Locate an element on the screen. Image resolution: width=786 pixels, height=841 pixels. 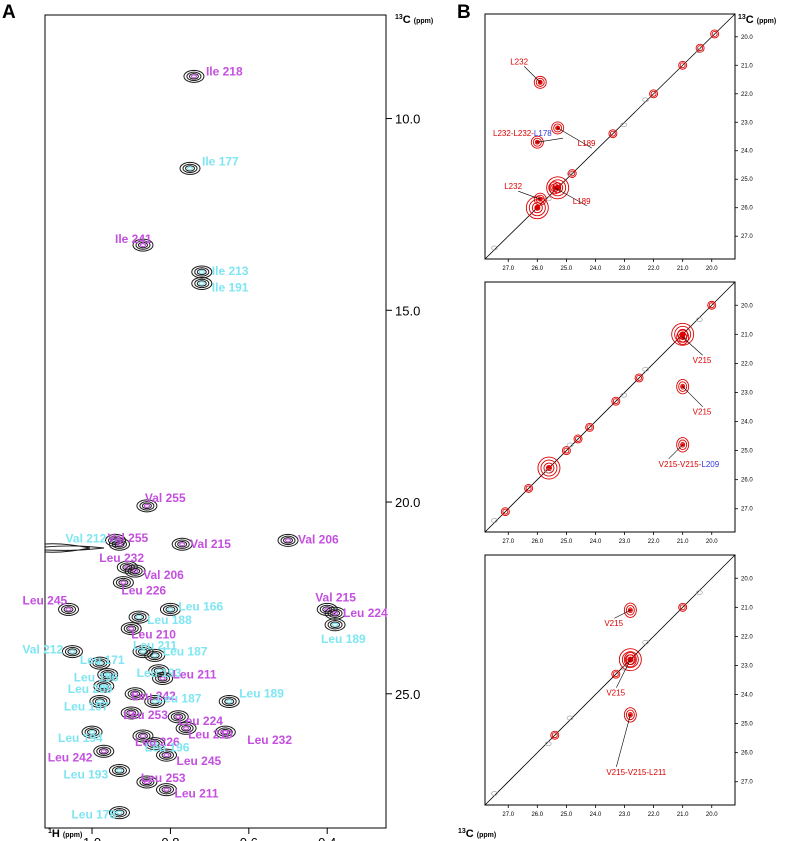
panel-b-xtick-label: 25.0 is located at coordinates (567, 542).